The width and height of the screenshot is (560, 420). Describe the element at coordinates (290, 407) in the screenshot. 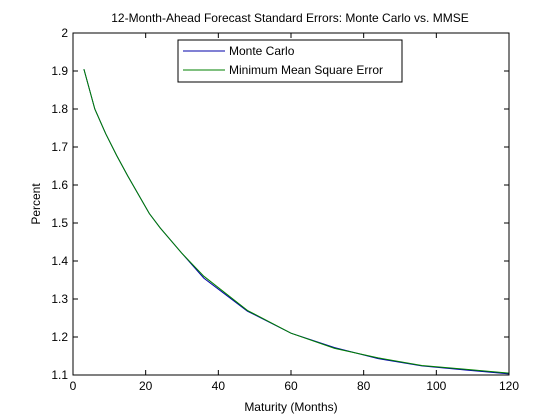

I see `x-axis-label: Maturity (Months)` at that location.